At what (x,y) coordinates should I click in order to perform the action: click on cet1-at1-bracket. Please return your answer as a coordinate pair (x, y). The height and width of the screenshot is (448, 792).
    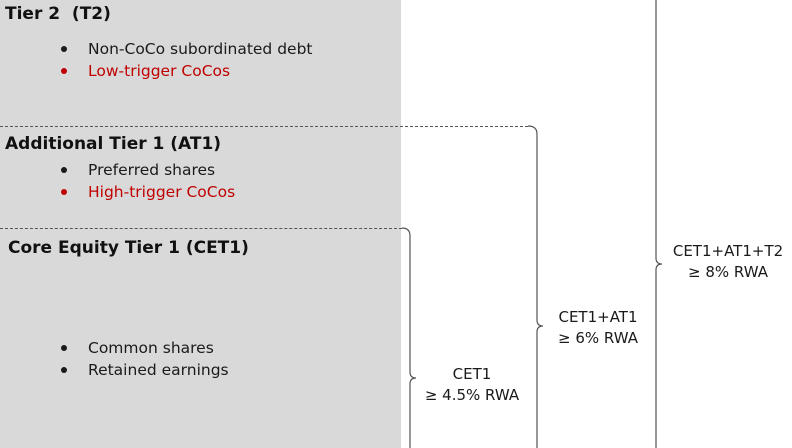
    Looking at the image, I should click on (535, 286).